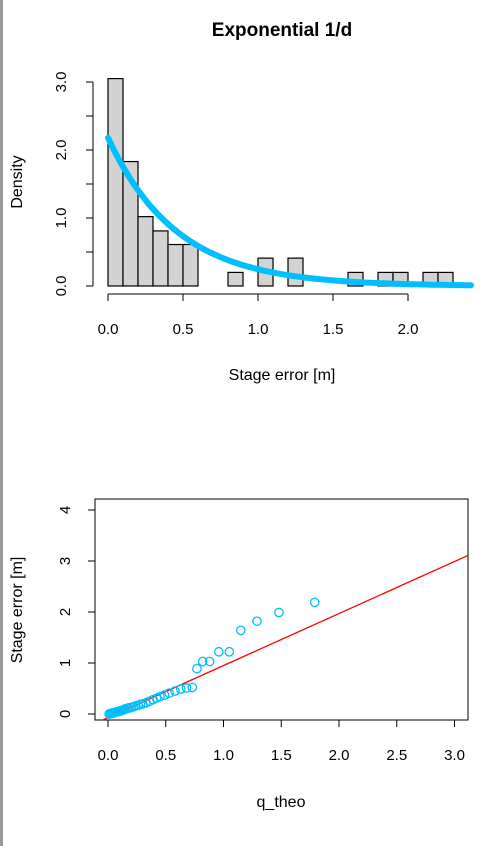 Image resolution: width=491 pixels, height=846 pixels. Describe the element at coordinates (339, 755) in the screenshot. I see `qq-x-tick-label: 2.0` at that location.